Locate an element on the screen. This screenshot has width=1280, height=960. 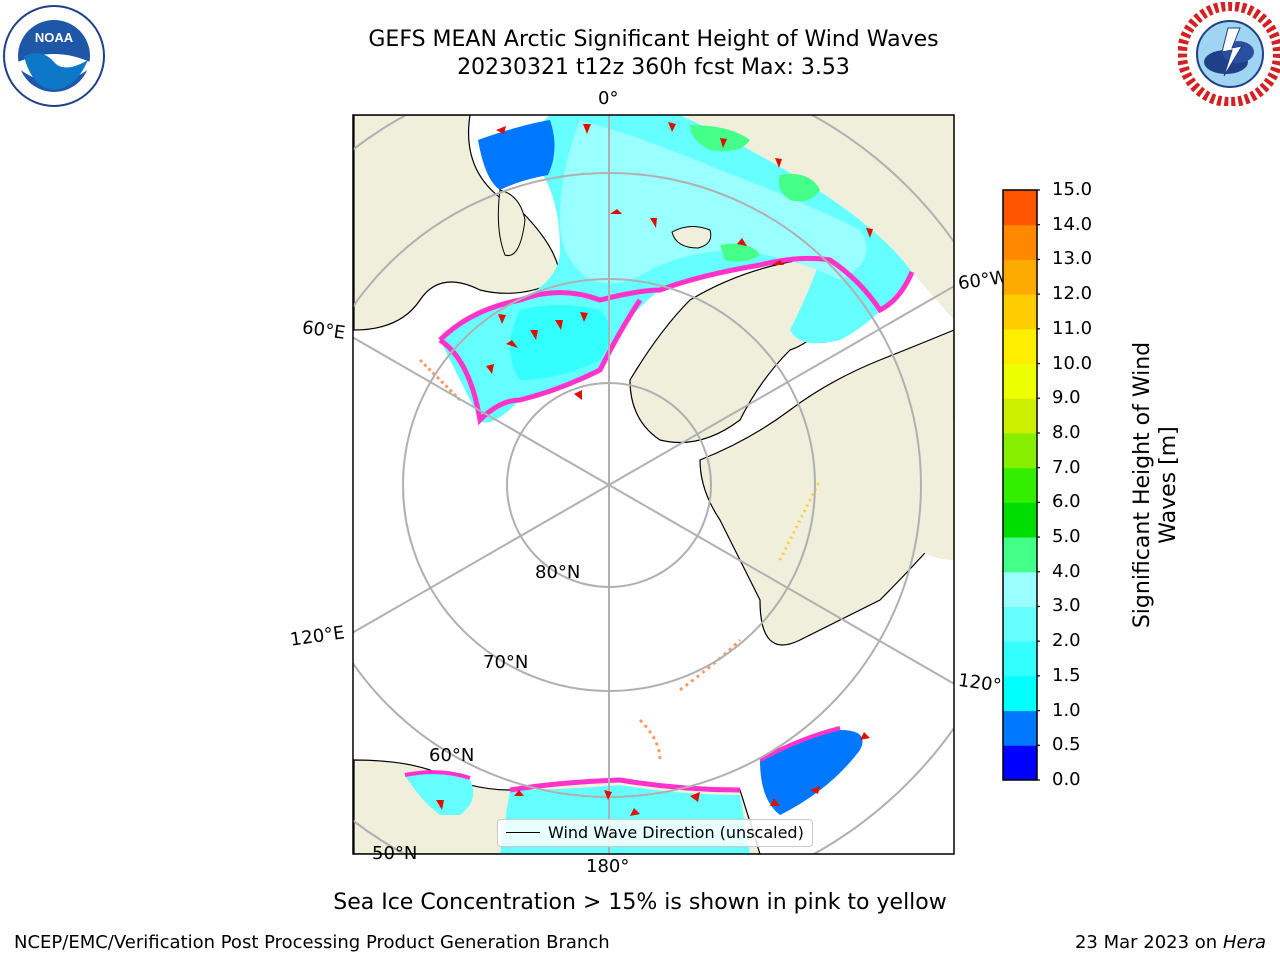
colorbar-tick-label: 6.0 is located at coordinates (1066, 502).